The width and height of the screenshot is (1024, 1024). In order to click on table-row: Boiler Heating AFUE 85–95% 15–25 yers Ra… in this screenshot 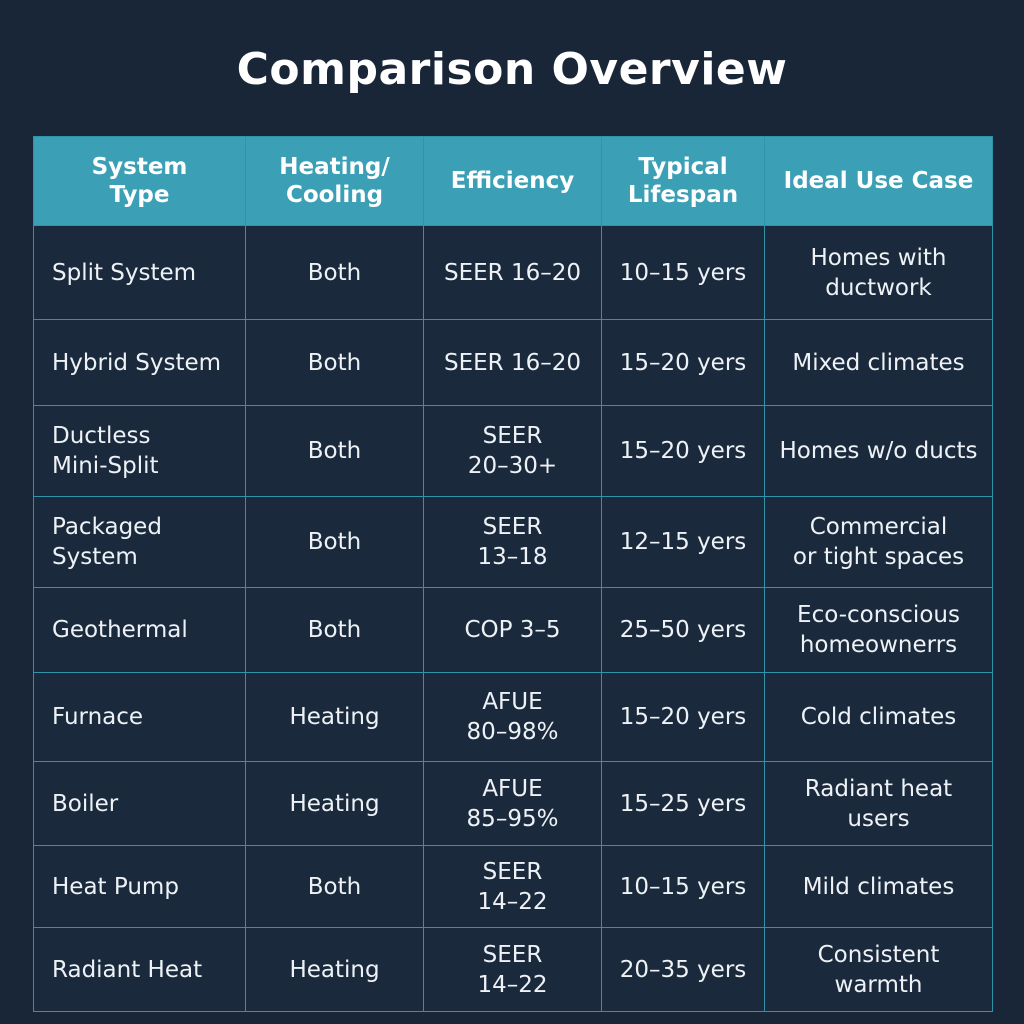, I will do `click(513, 803)`.